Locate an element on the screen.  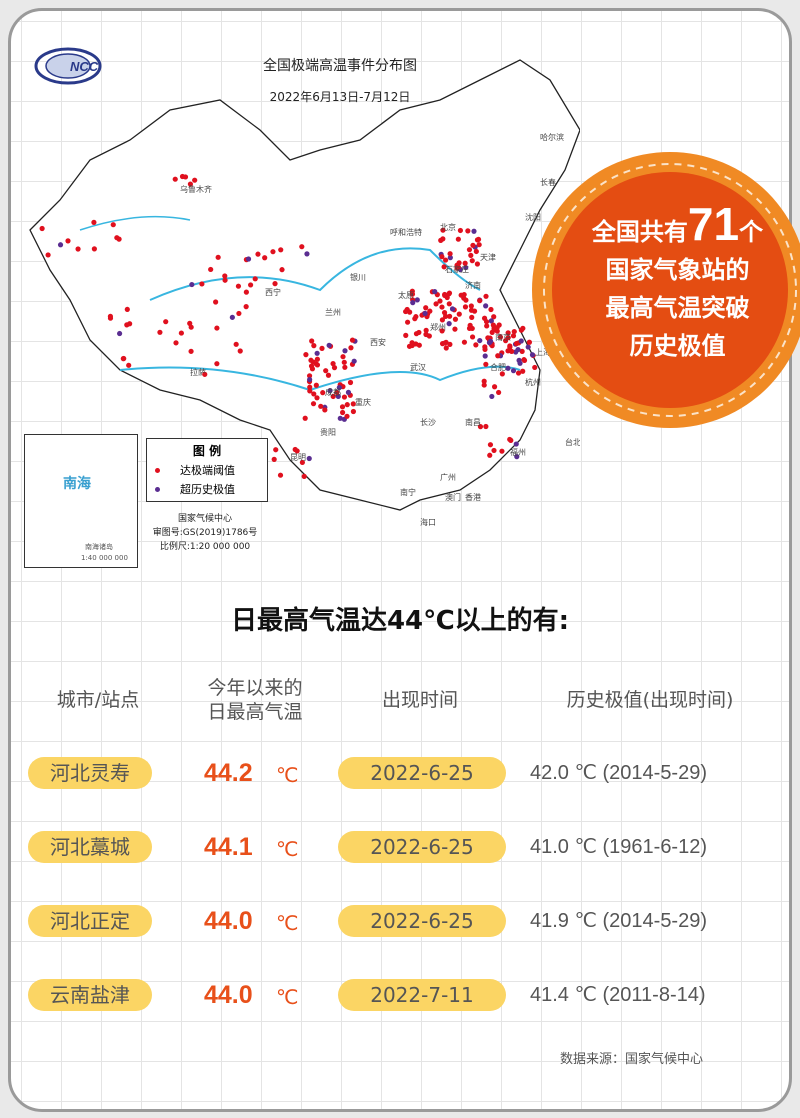
city-label: 呼和浩特 is located at coordinates (406, 232).